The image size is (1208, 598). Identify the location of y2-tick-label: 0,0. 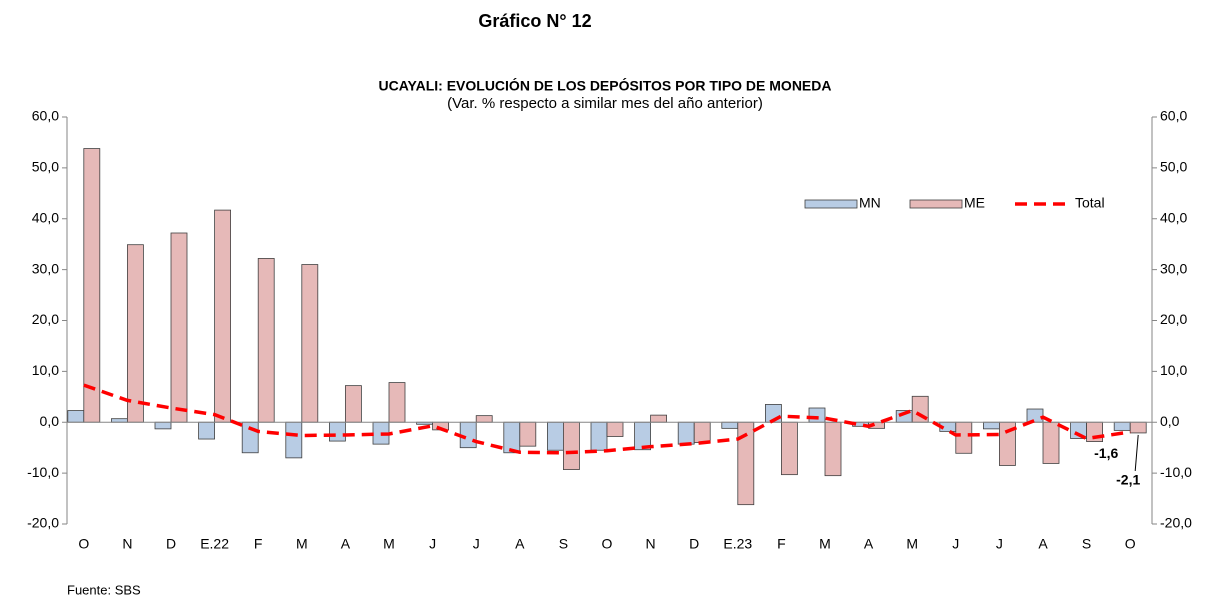
(1170, 421).